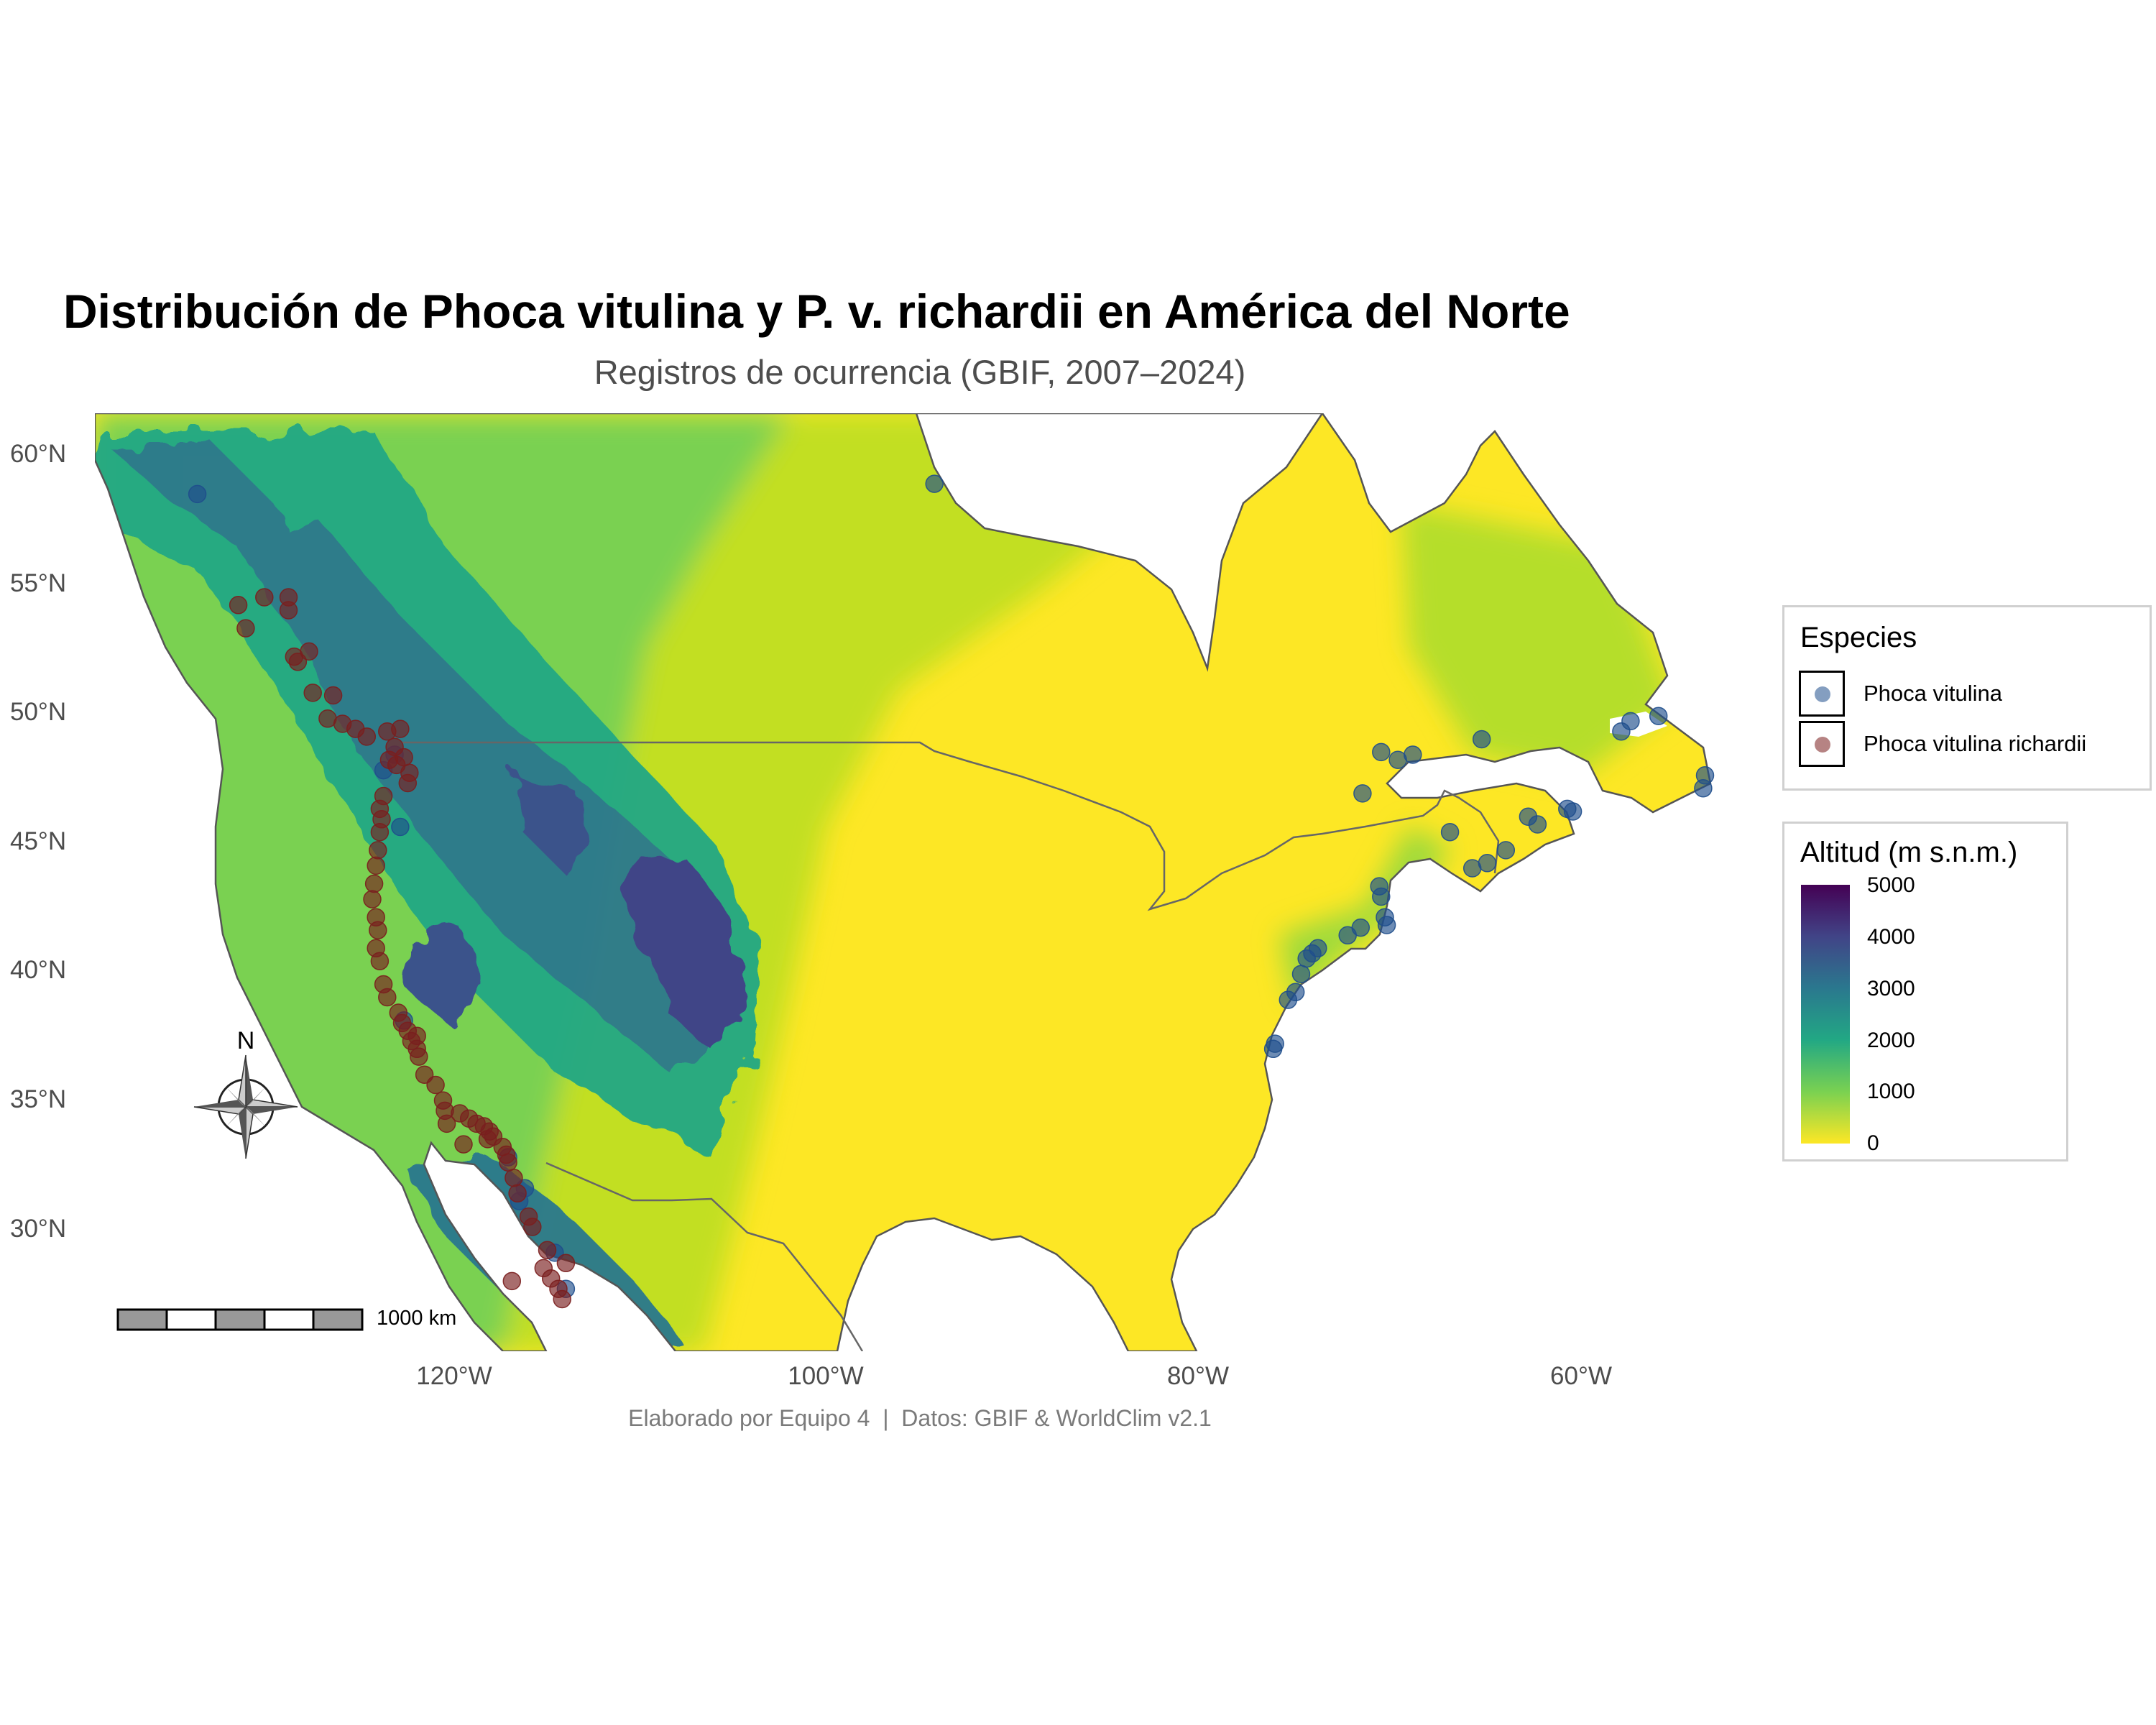 The image size is (2156, 1725). I want to click on legend-label-vitulina: Phoca vitulina, so click(1933, 693).